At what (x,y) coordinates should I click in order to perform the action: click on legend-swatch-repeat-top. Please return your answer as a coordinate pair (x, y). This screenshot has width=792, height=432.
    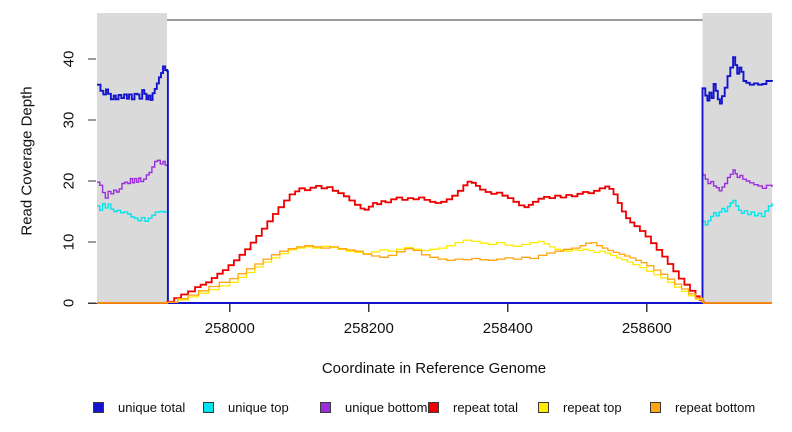
    Looking at the image, I should click on (543, 407).